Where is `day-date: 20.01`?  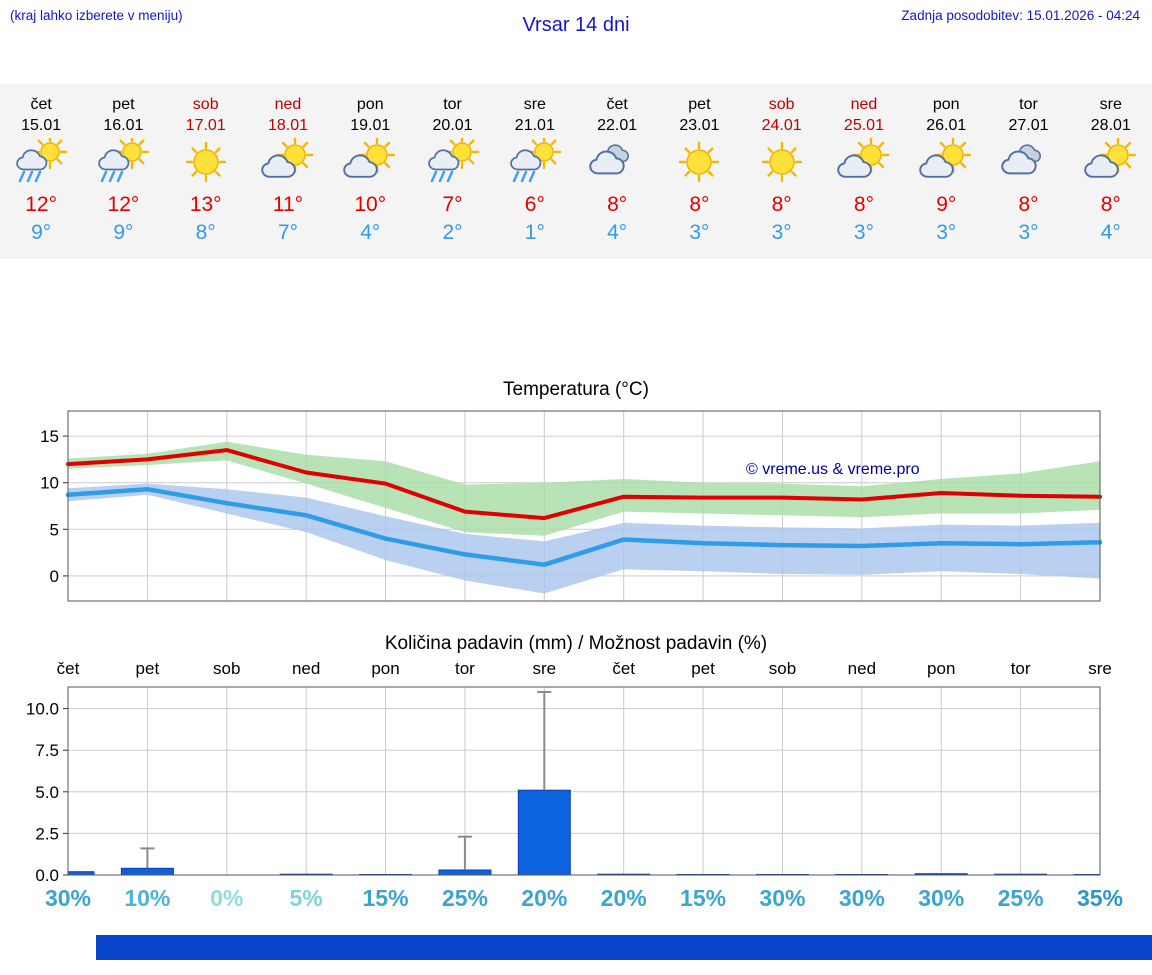 day-date: 20.01 is located at coordinates (452, 125).